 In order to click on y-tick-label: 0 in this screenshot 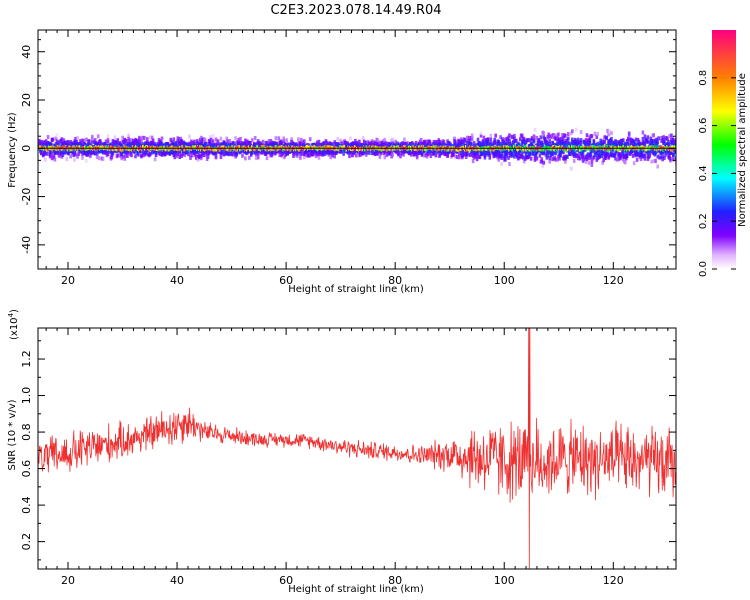, I will do `click(26, 148)`.